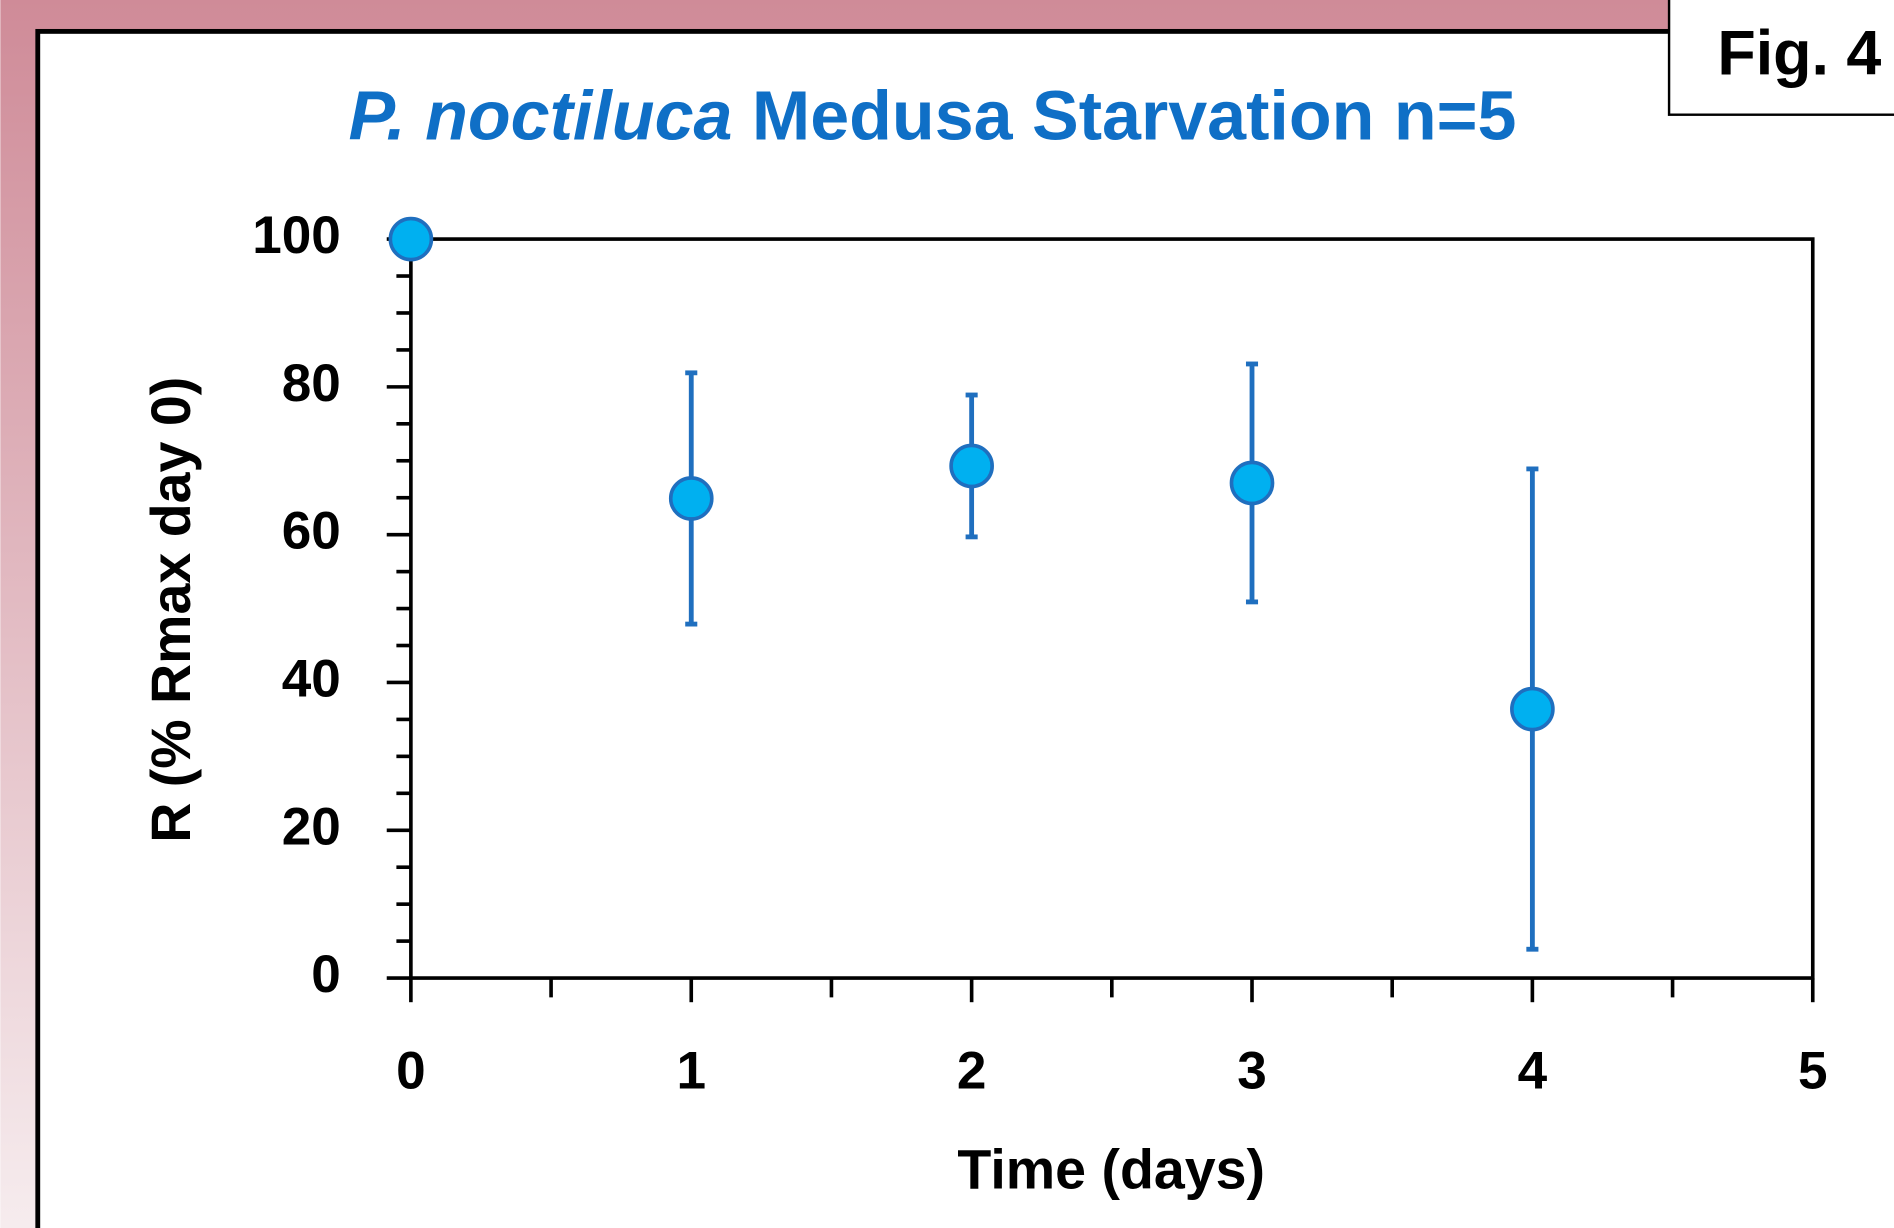 Image resolution: width=1894 pixels, height=1228 pixels. What do you see at coordinates (296, 235) in the screenshot?
I see `y-tick-label: 100` at bounding box center [296, 235].